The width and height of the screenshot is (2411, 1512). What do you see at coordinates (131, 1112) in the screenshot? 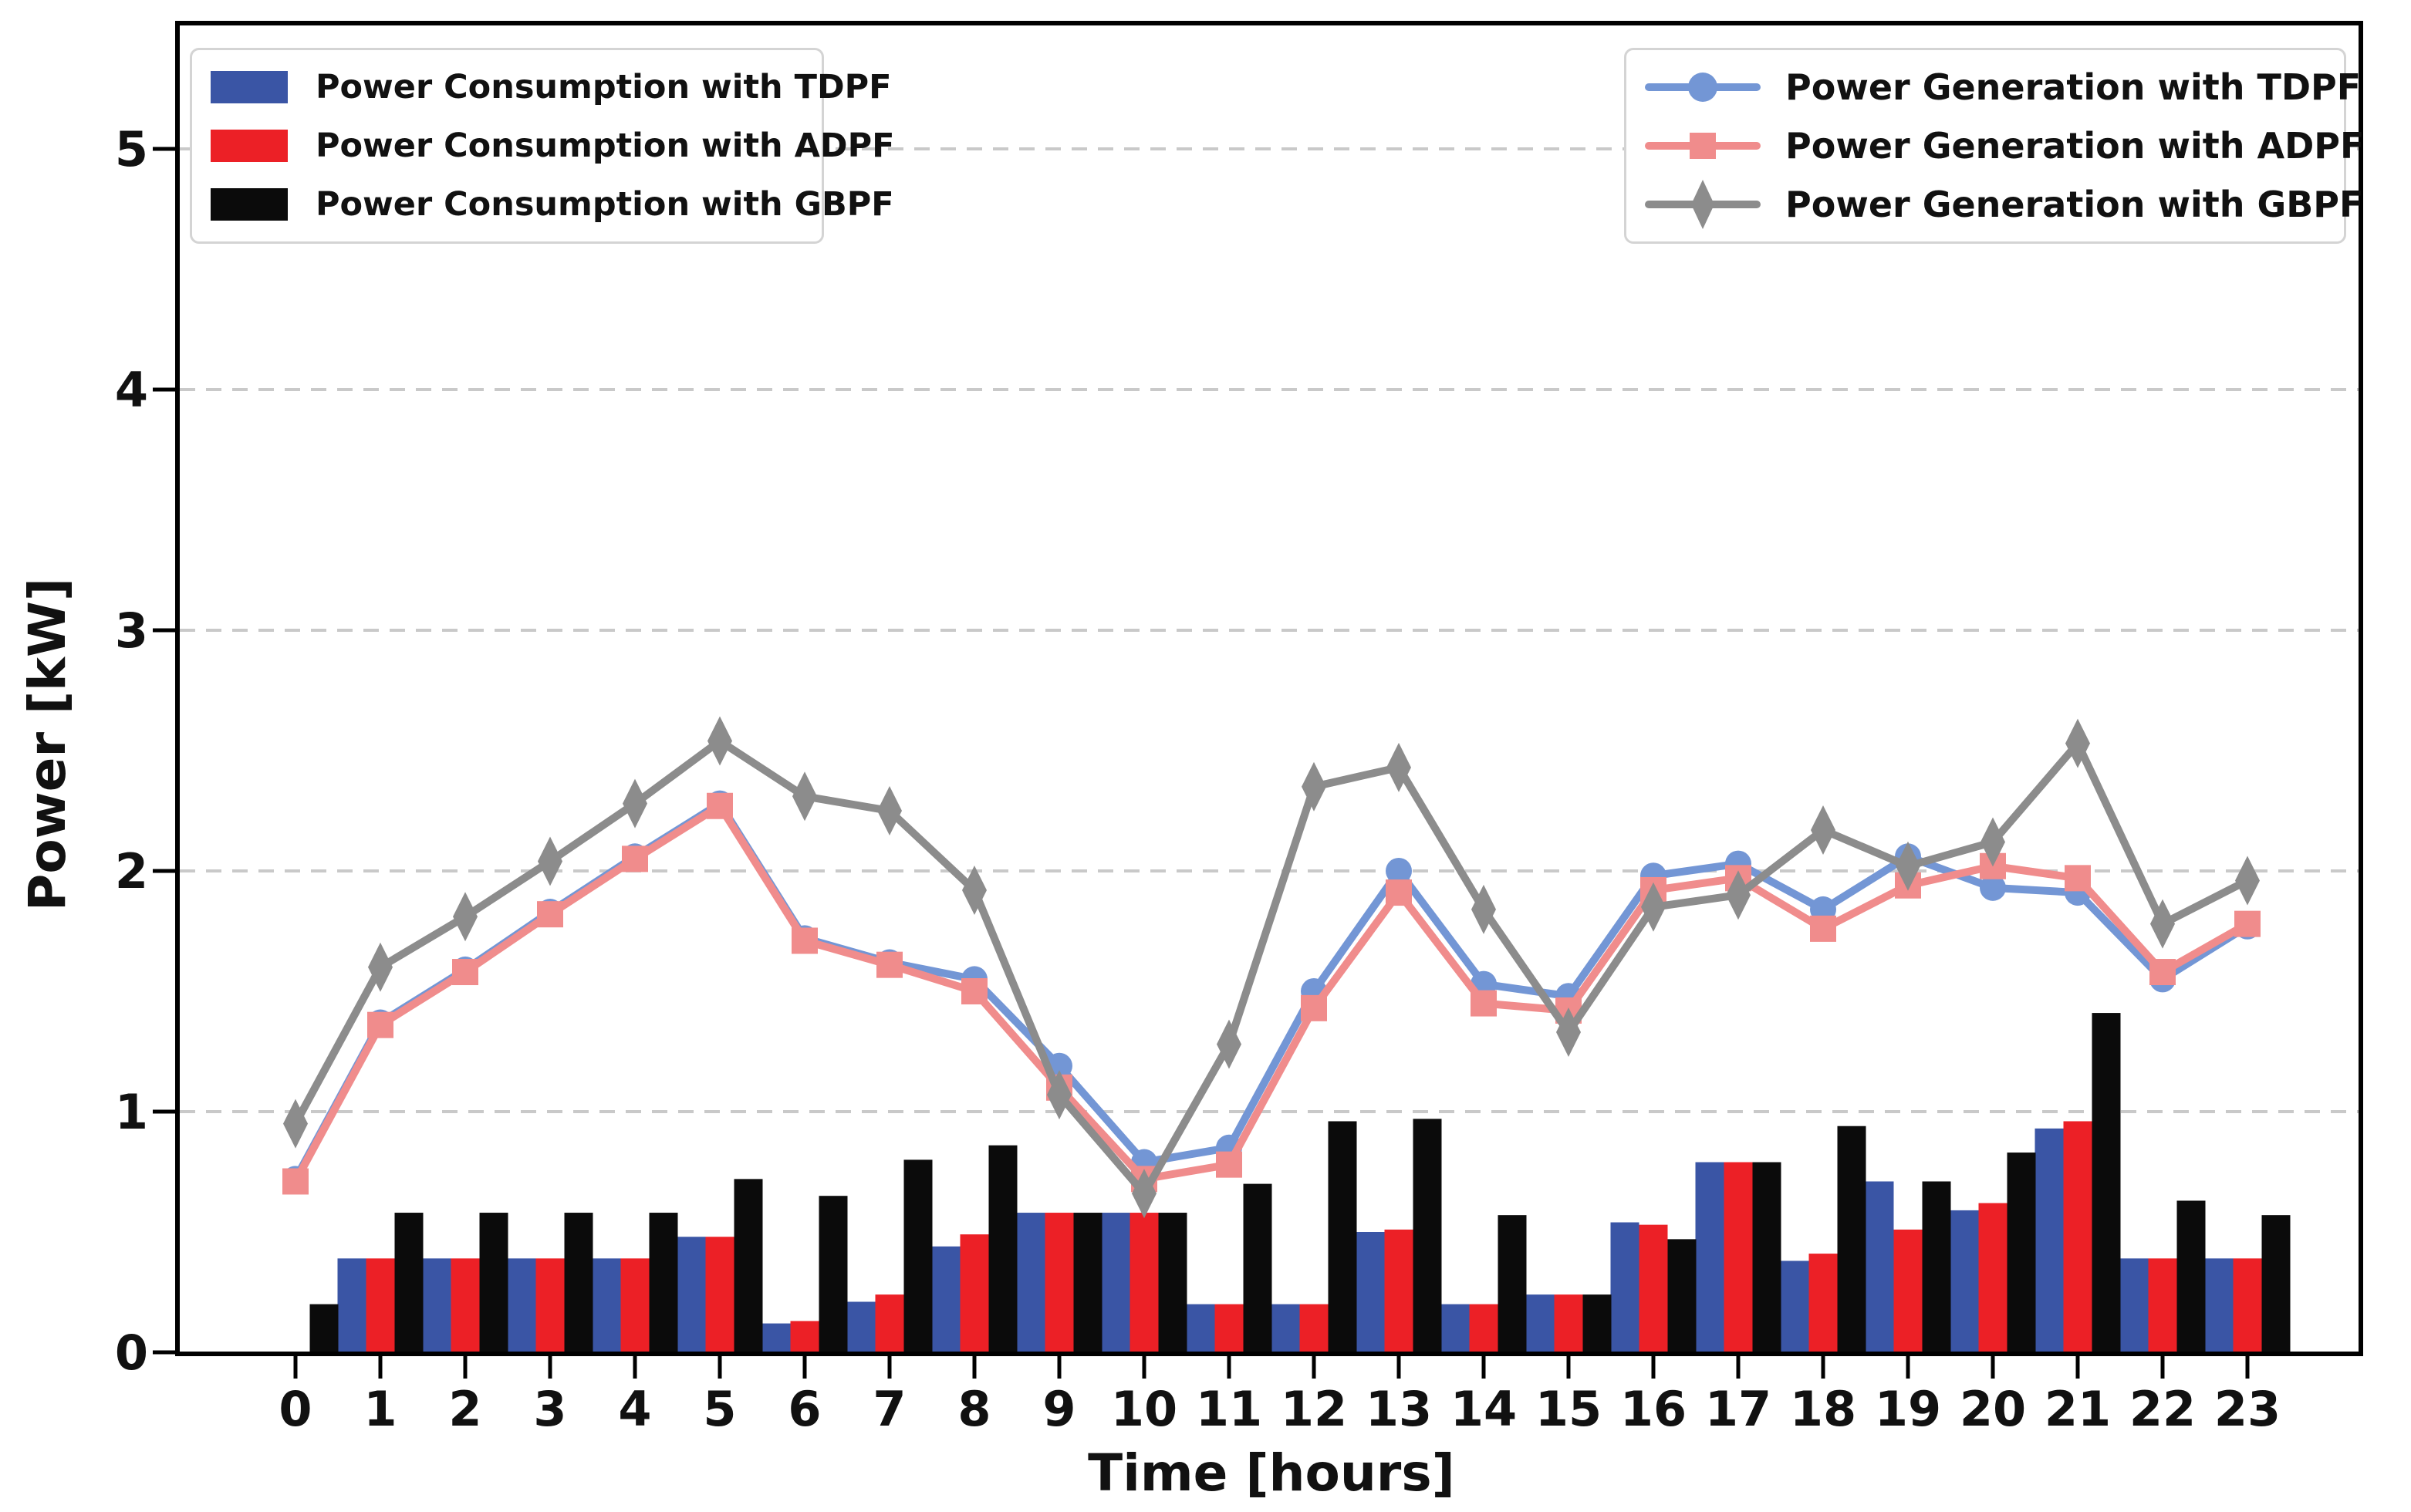
I see `y-tick-label: 1` at bounding box center [131, 1112].